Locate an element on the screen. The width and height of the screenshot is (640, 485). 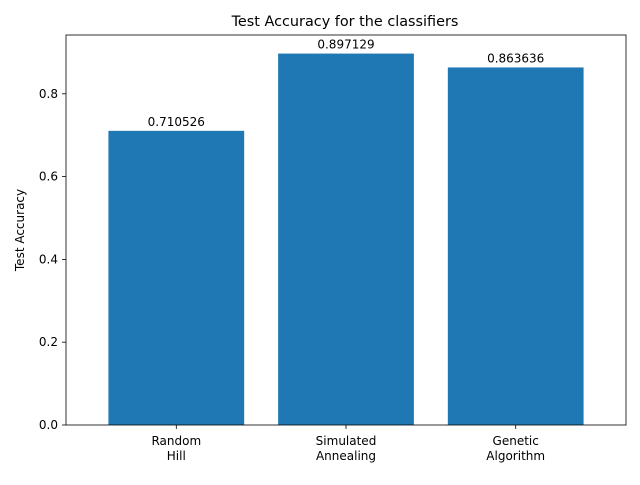
y-tick-label-3: 0.6 is located at coordinates (48, 177).